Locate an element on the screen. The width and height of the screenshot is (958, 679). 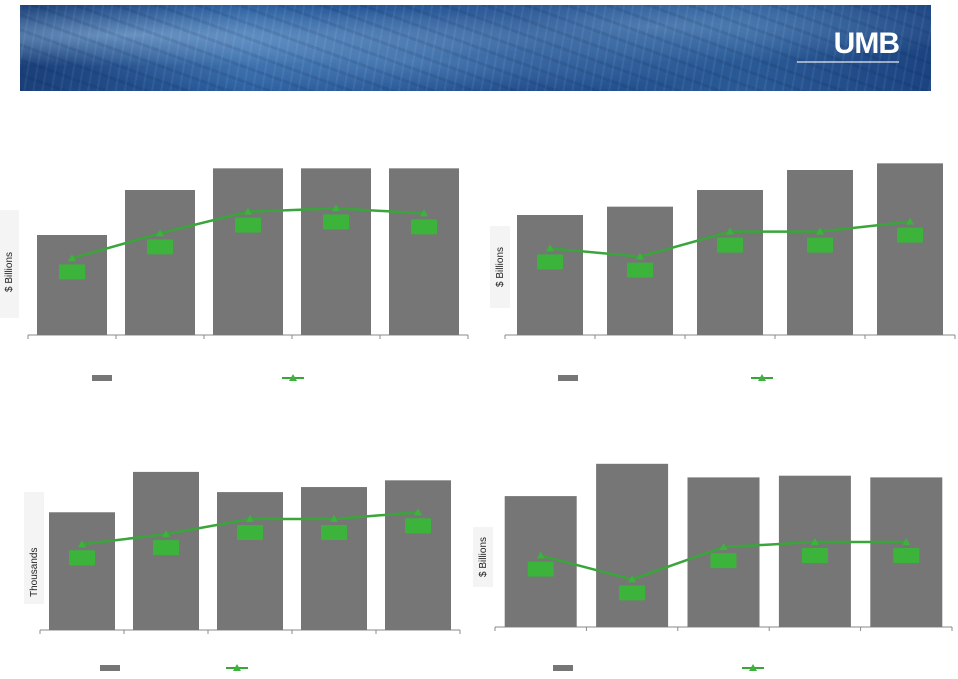
header-banner: UMB is located at coordinates (475, 48).